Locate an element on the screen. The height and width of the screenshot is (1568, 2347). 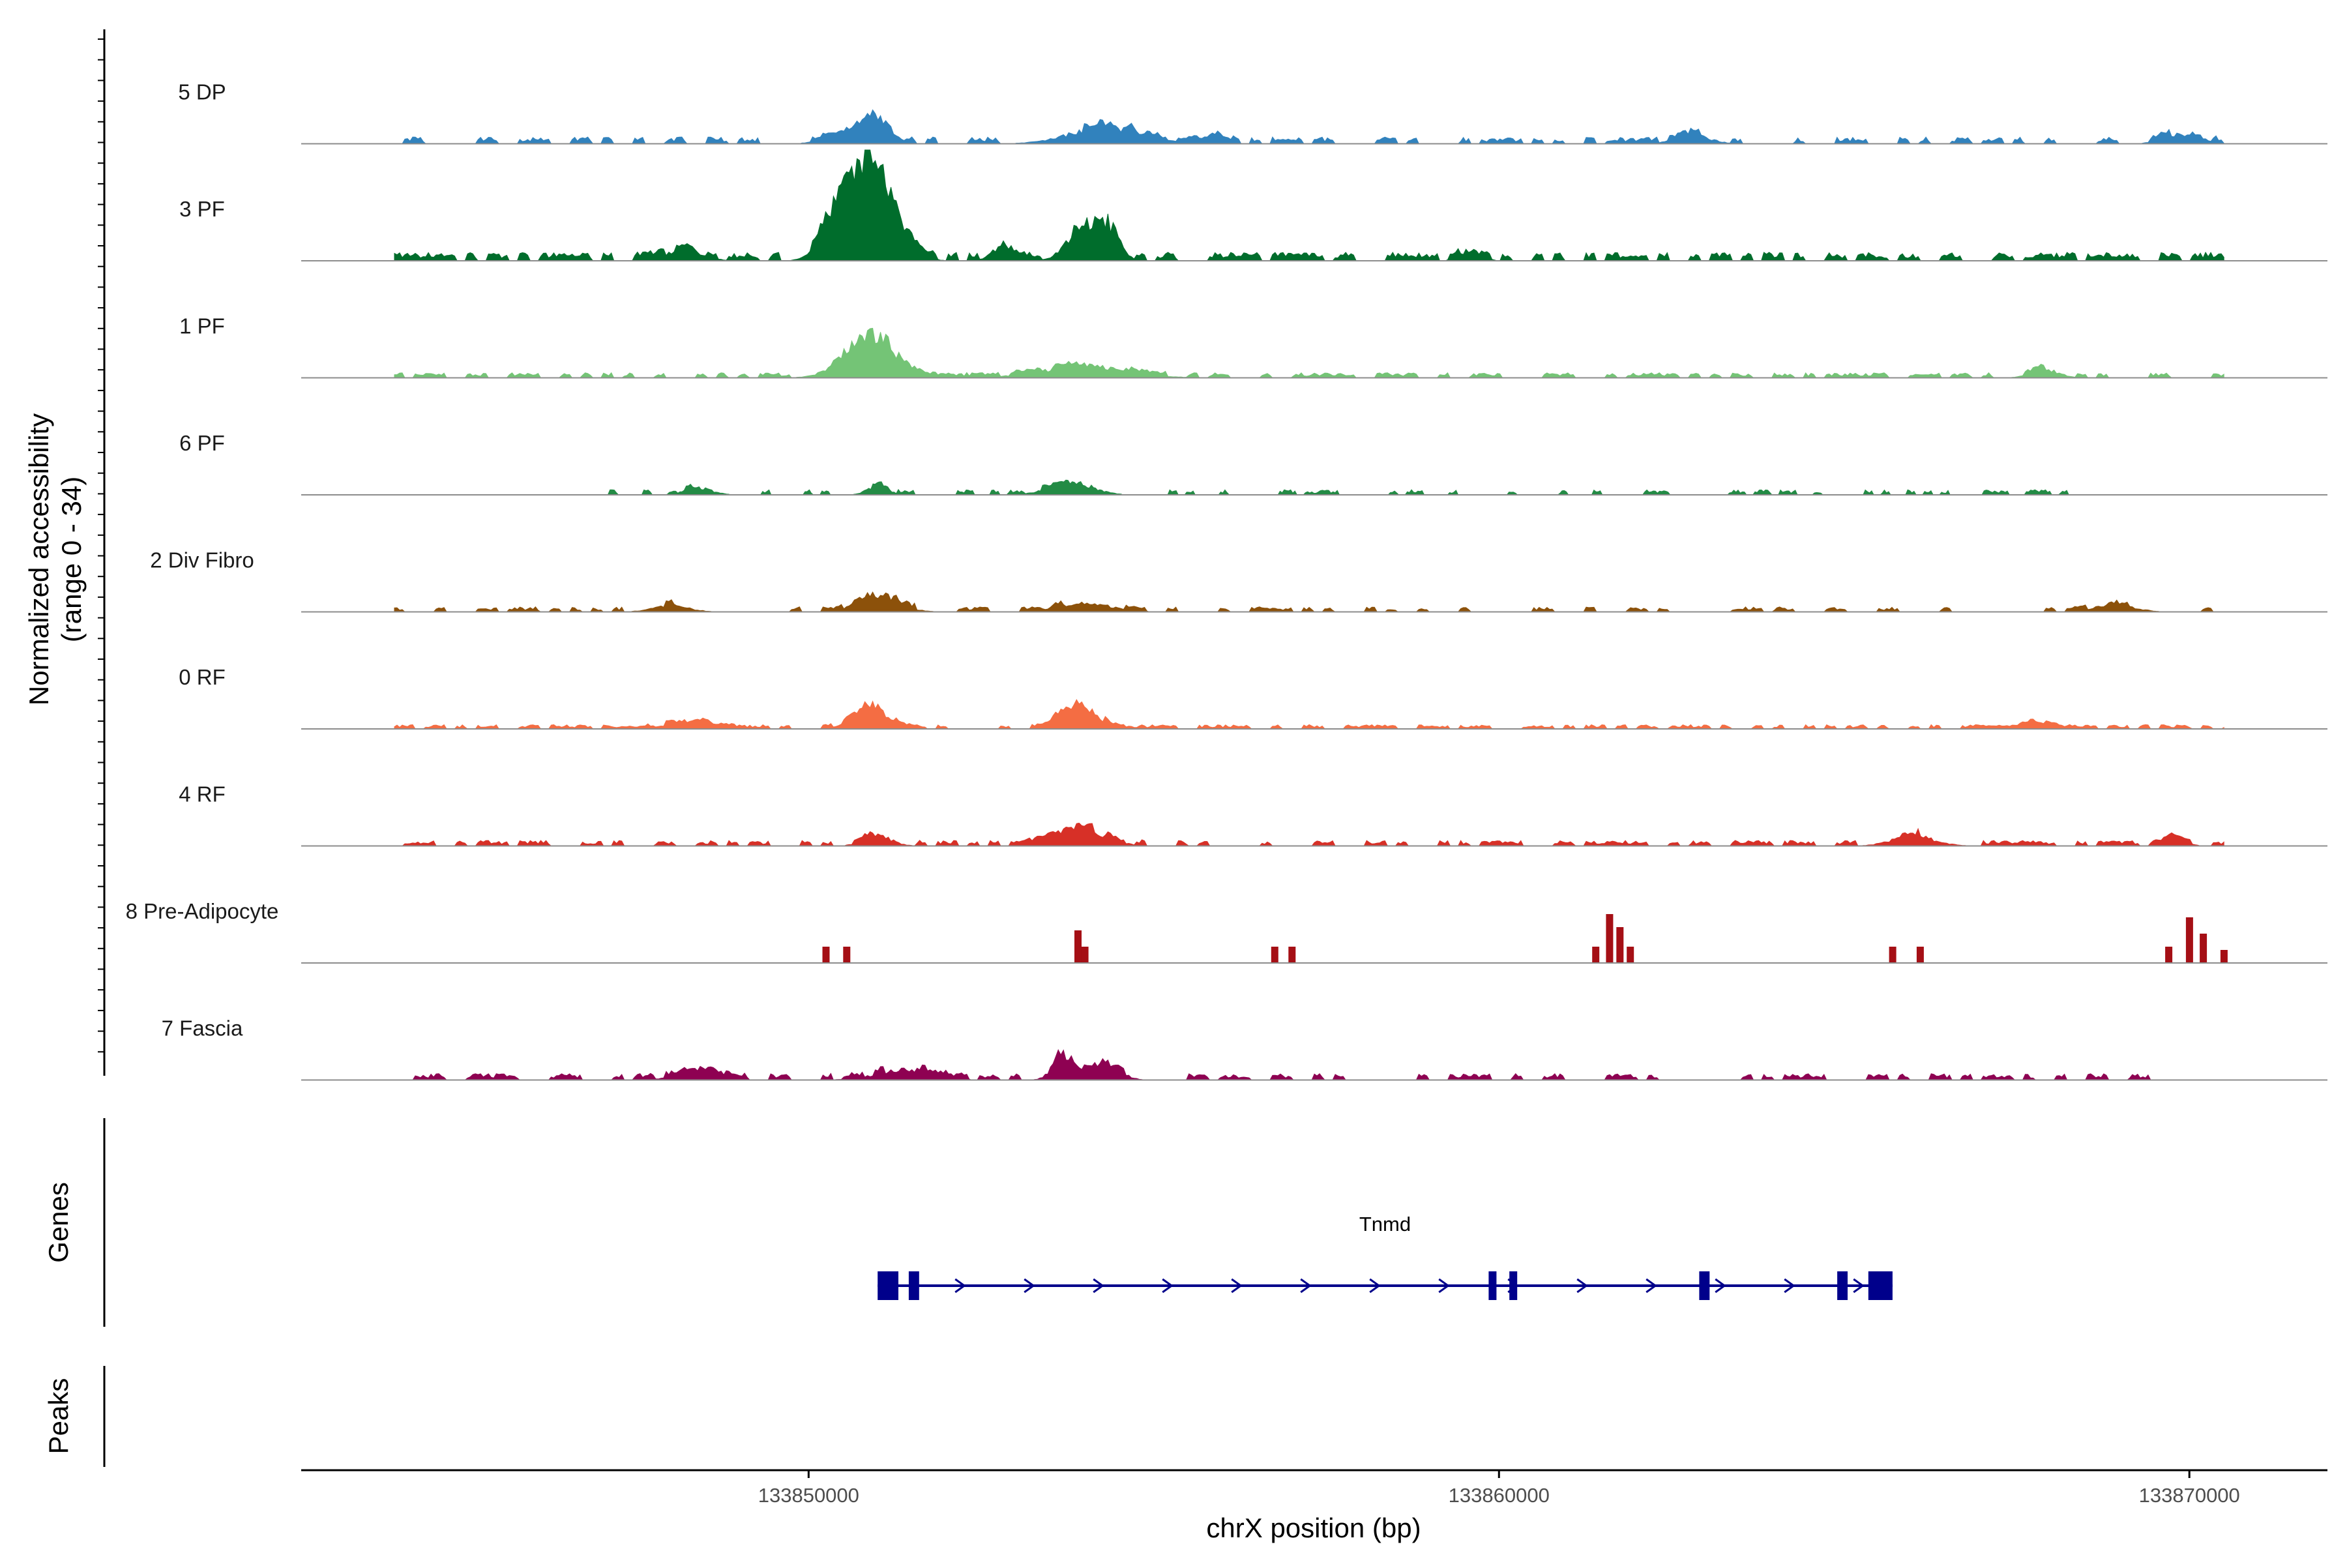
track-1-pf: 1 PF is located at coordinates (1253, 346).